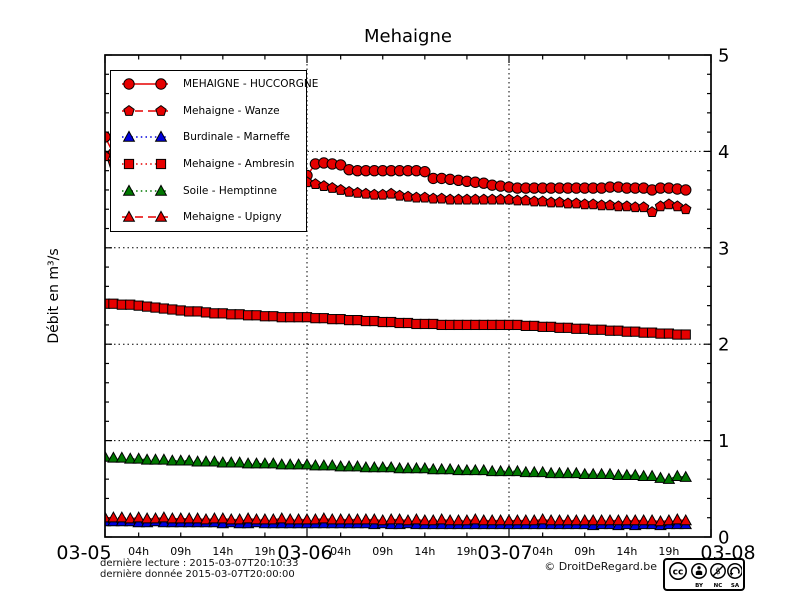  I want to click on cc-icon: cc, so click(678, 572).